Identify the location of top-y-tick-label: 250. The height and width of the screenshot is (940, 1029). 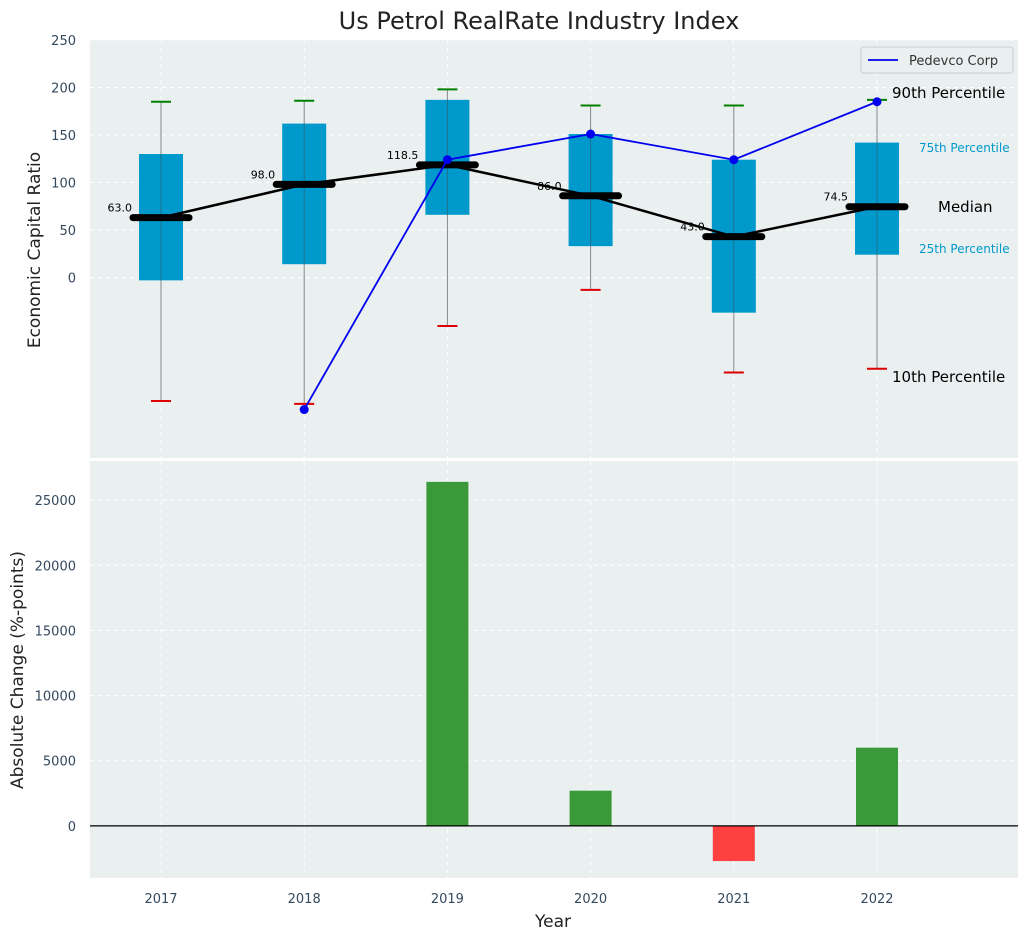
(63, 41).